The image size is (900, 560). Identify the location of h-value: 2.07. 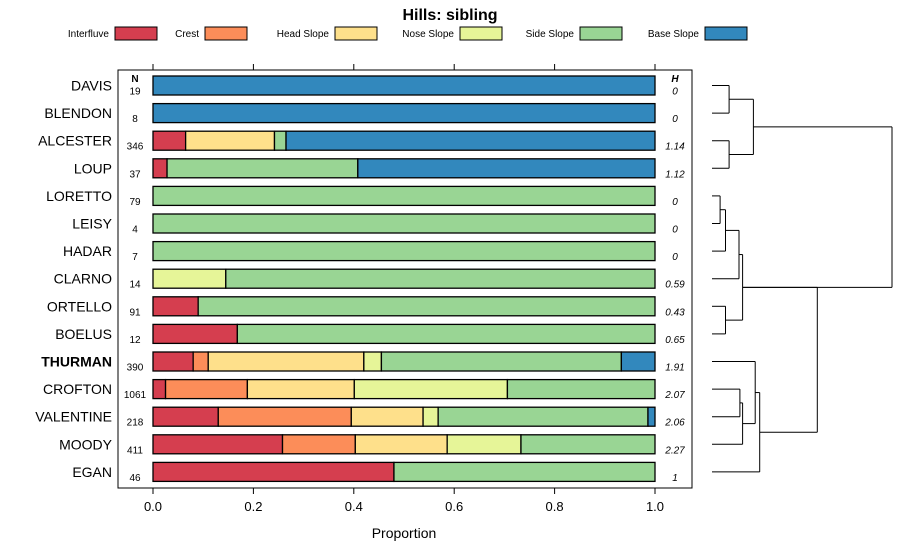
(674, 395).